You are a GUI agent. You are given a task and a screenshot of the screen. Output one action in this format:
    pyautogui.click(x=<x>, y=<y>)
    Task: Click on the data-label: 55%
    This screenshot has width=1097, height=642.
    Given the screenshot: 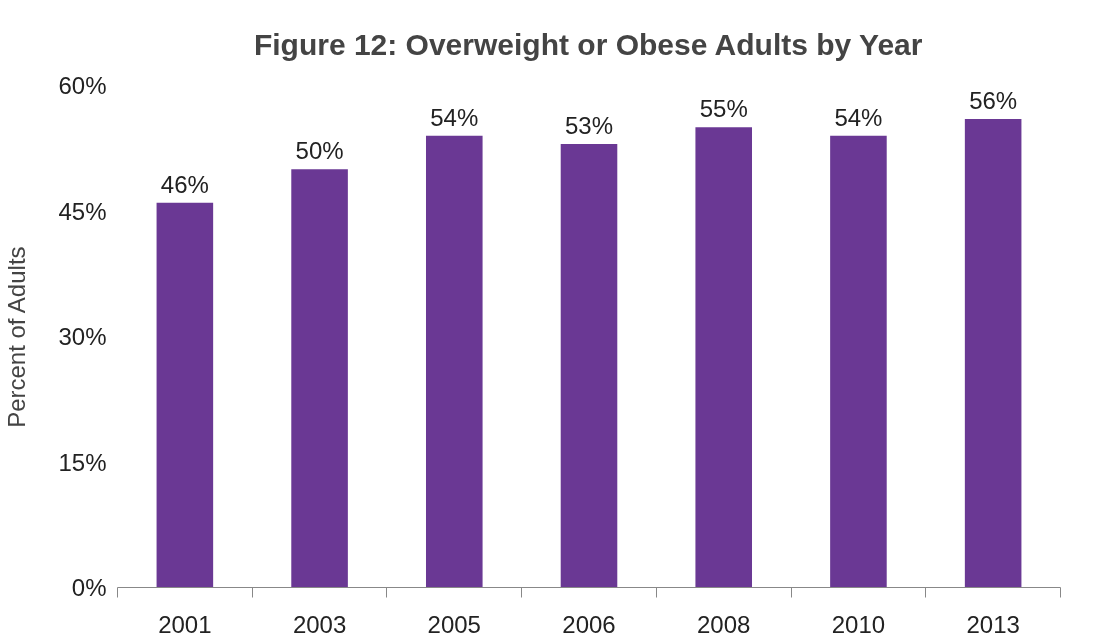 What is the action you would take?
    pyautogui.click(x=723, y=109)
    